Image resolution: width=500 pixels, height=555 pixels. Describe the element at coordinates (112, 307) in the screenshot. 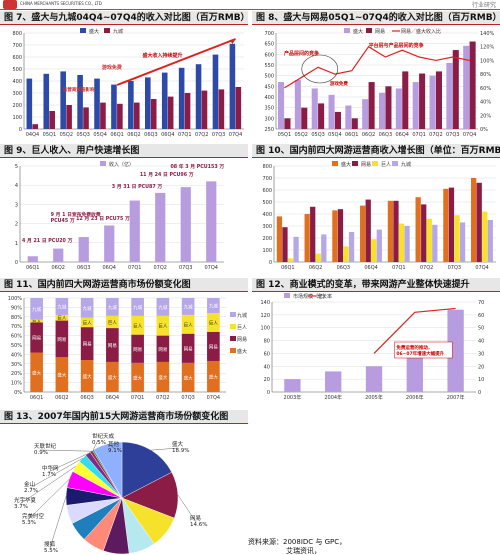

I see `fig11-segment-九城` at that location.